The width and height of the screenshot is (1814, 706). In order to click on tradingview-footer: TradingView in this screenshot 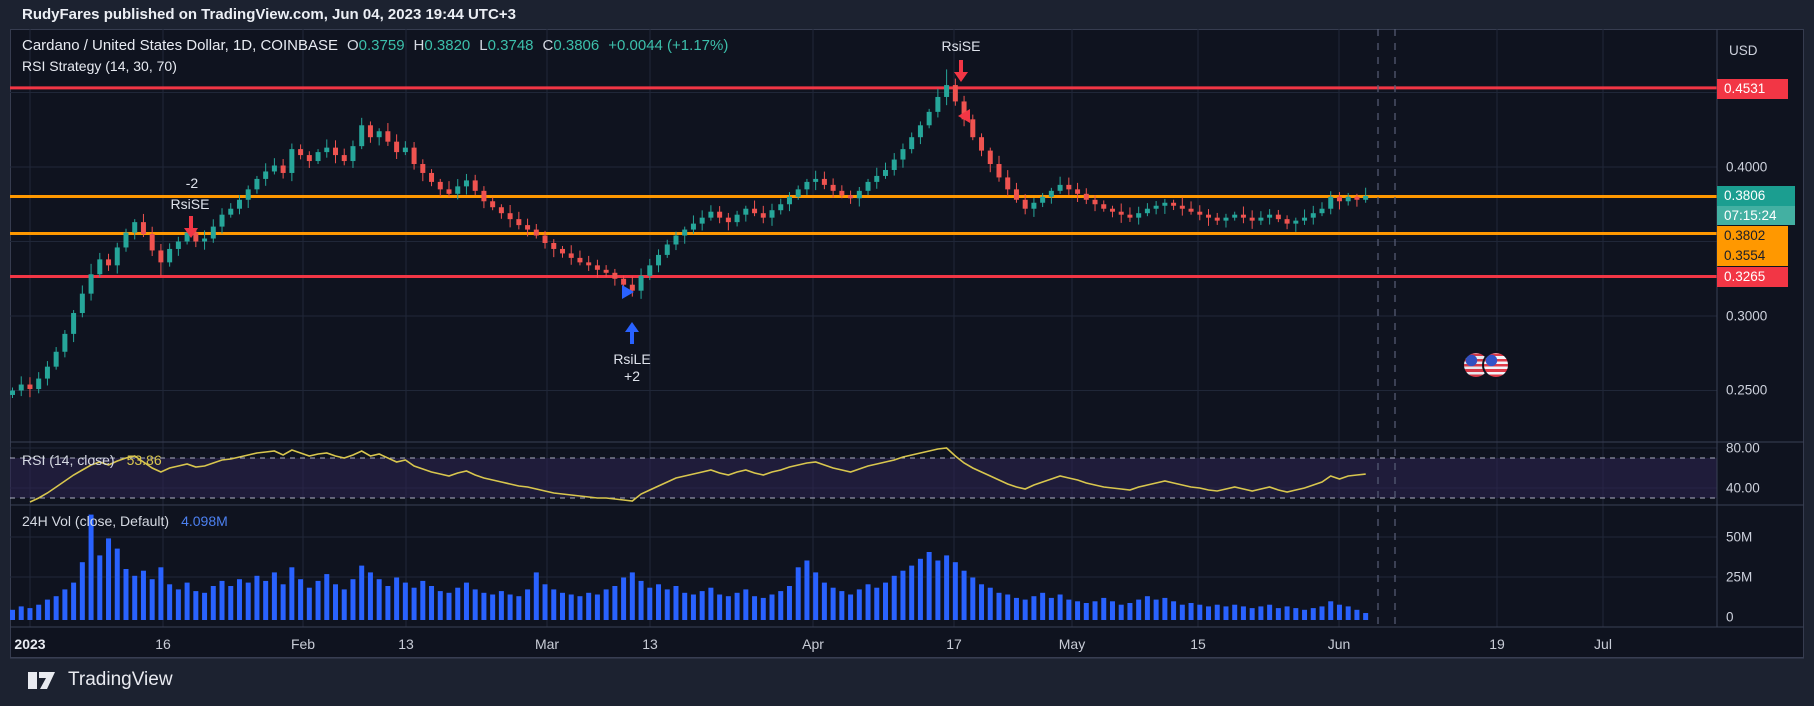, I will do `click(100, 680)`.